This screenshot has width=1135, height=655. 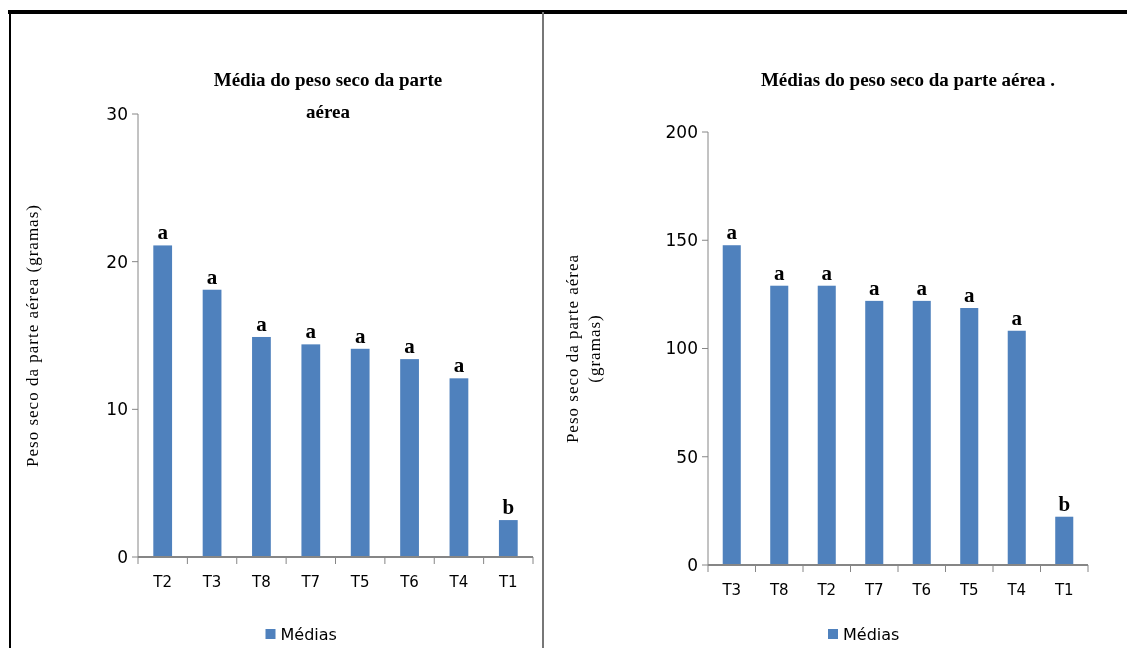 I want to click on y-tick-label: 10, so click(x=117, y=409).